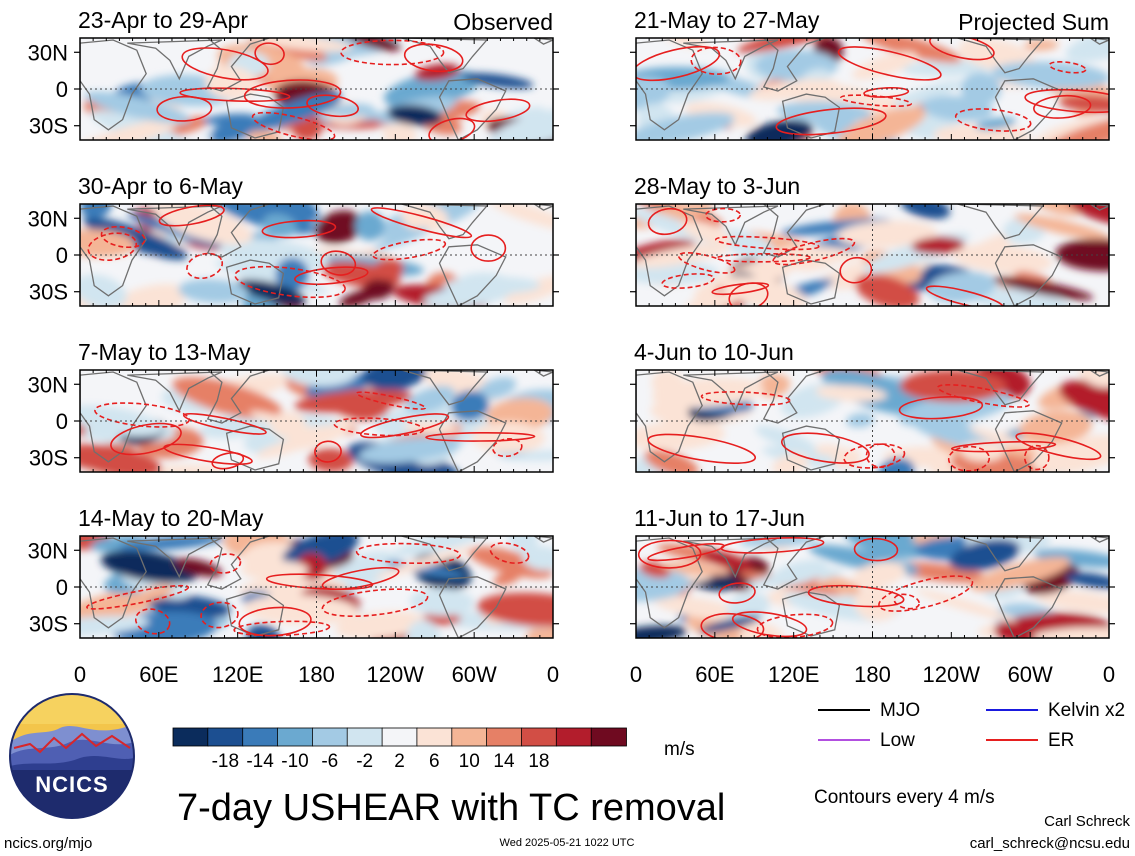  Describe the element at coordinates (594, 674) in the screenshot. I see `longitude-axes: 0 60E 120E 180 120W 60W 0 0 60E 120E 180 120W 60W 0` at that location.